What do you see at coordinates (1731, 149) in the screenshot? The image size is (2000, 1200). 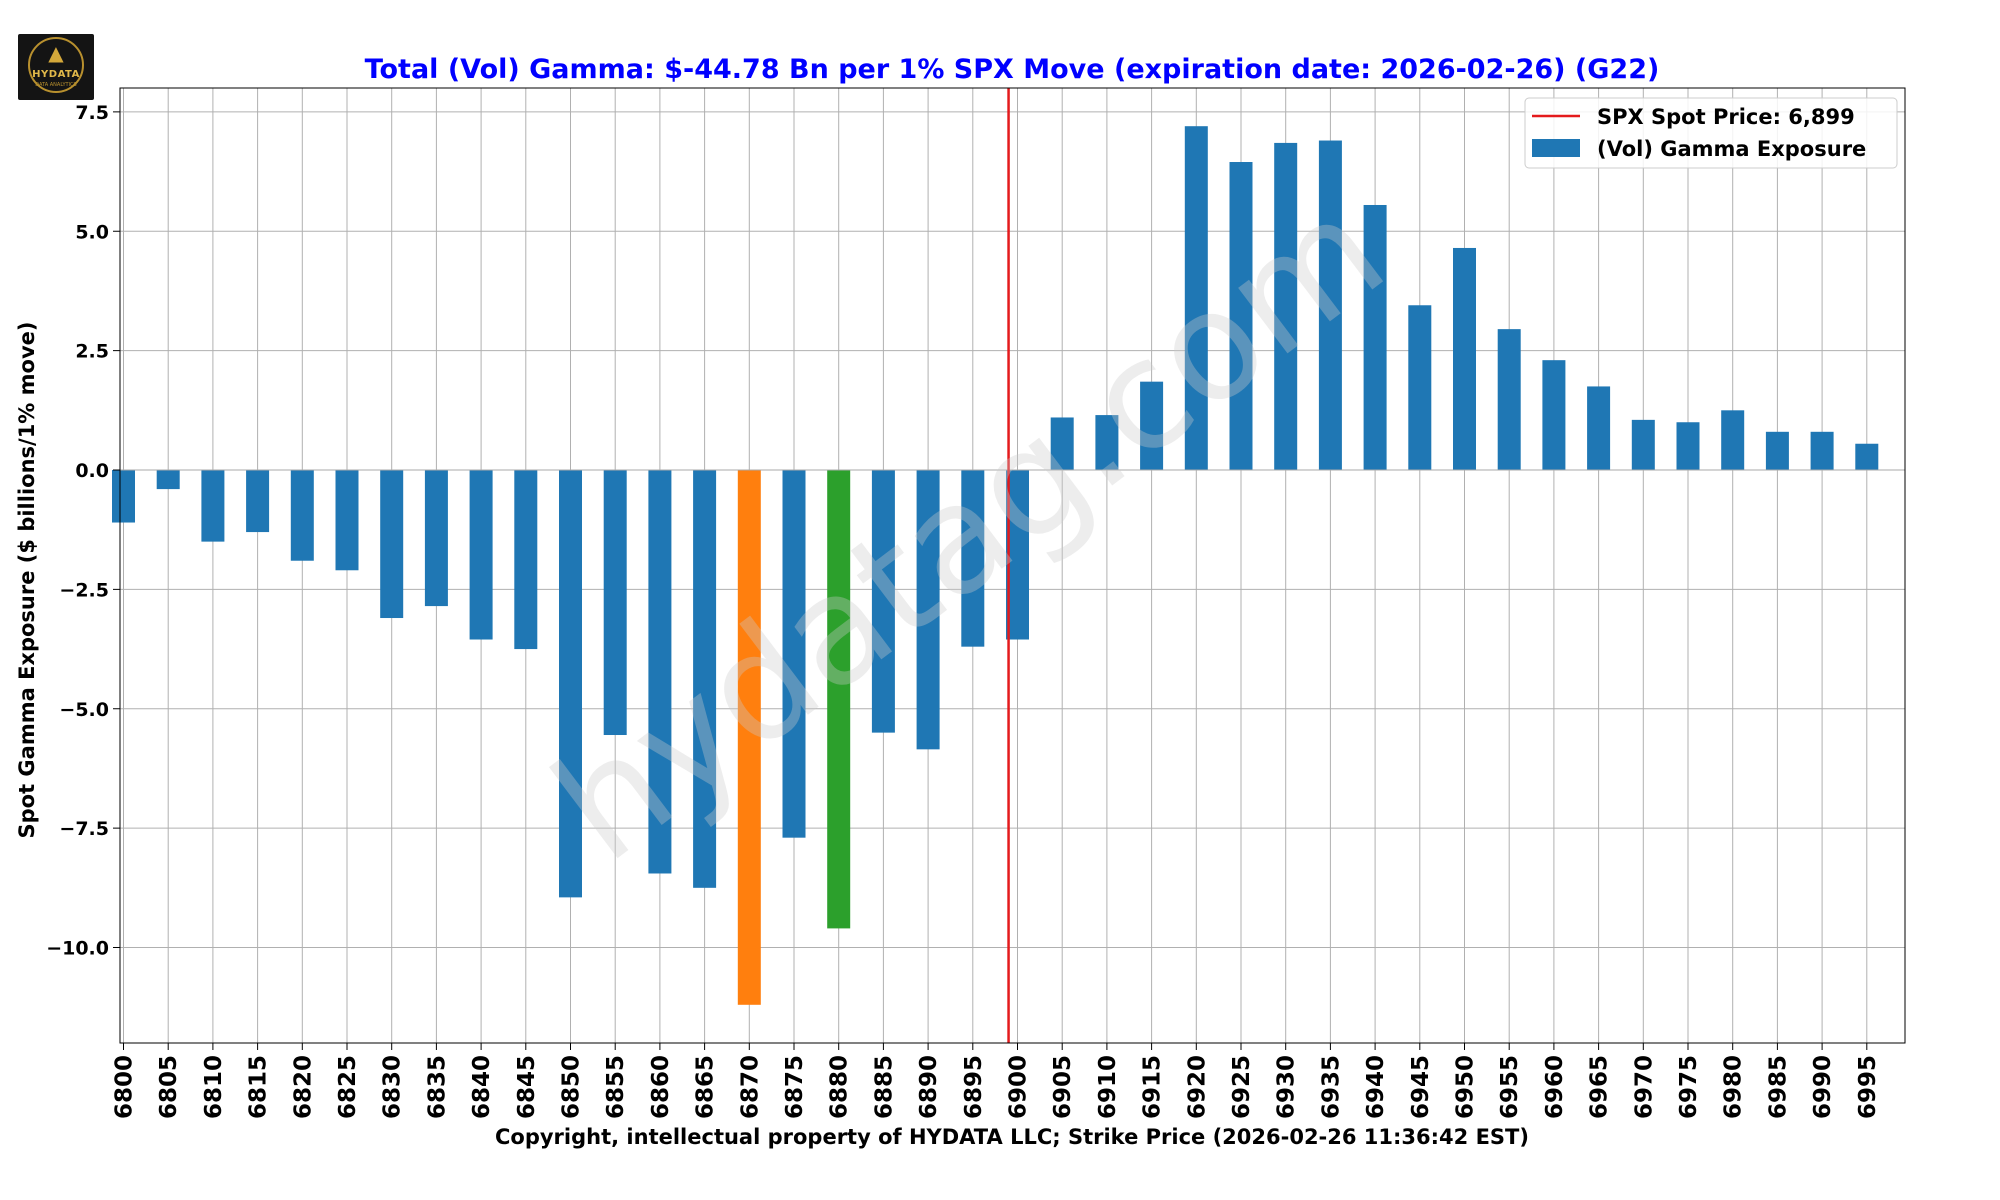 I see `legend-bar-label: (Vol) Gamma Exposure` at bounding box center [1731, 149].